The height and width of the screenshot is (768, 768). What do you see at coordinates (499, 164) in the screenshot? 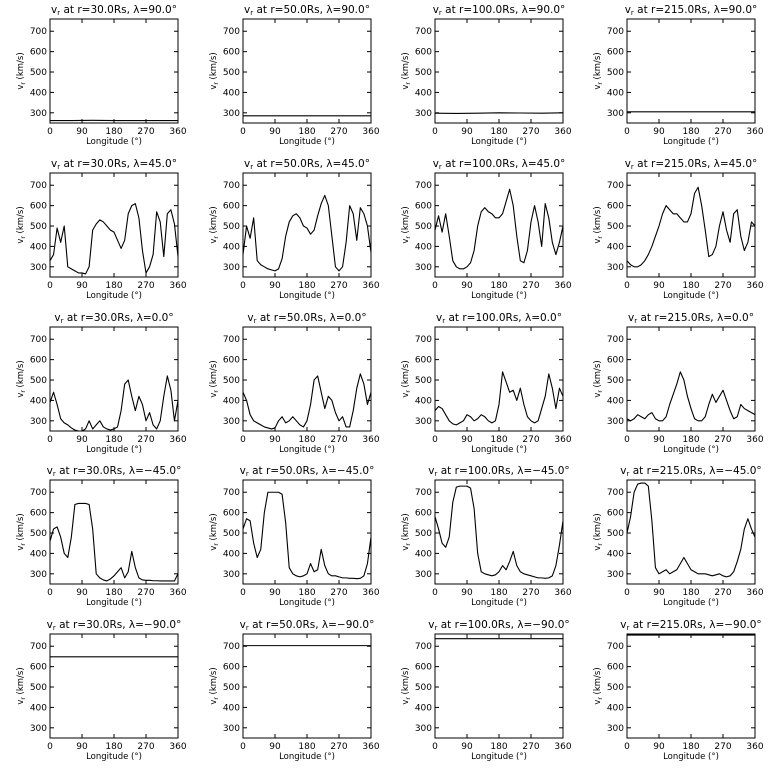
I see `panel-title: vr at r=100.0Rs, λ=45.0°` at bounding box center [499, 164].